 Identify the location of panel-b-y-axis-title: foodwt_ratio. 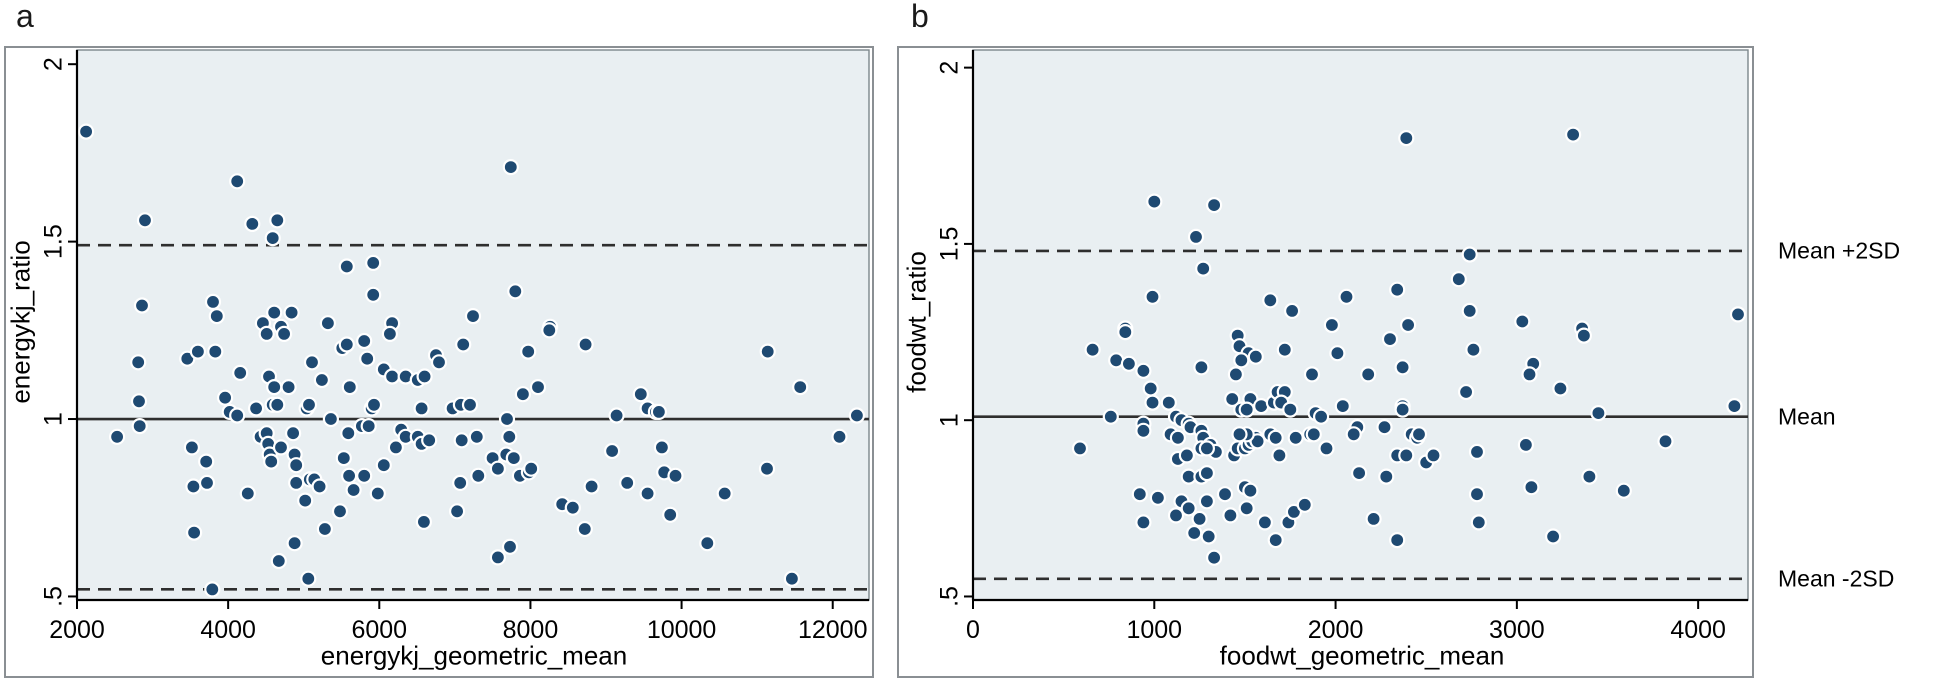
(916, 322).